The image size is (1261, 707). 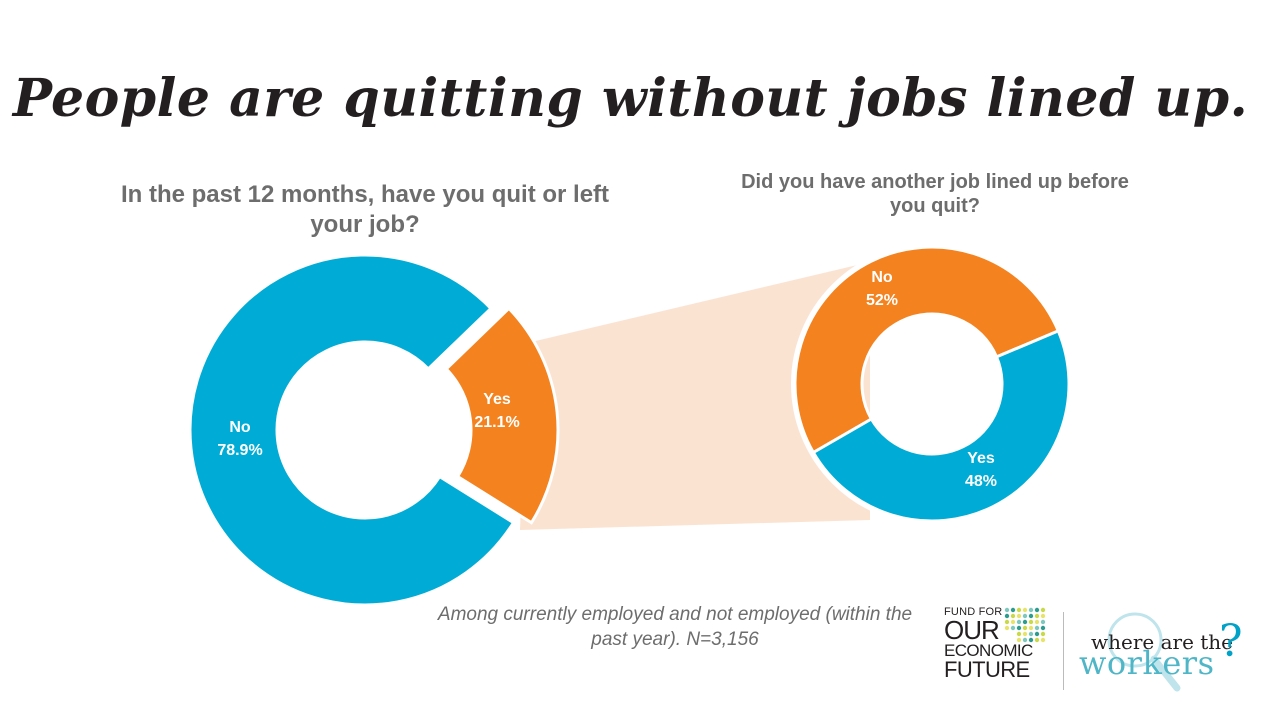 I want to click on chart1-slice-no, so click(x=352, y=430).